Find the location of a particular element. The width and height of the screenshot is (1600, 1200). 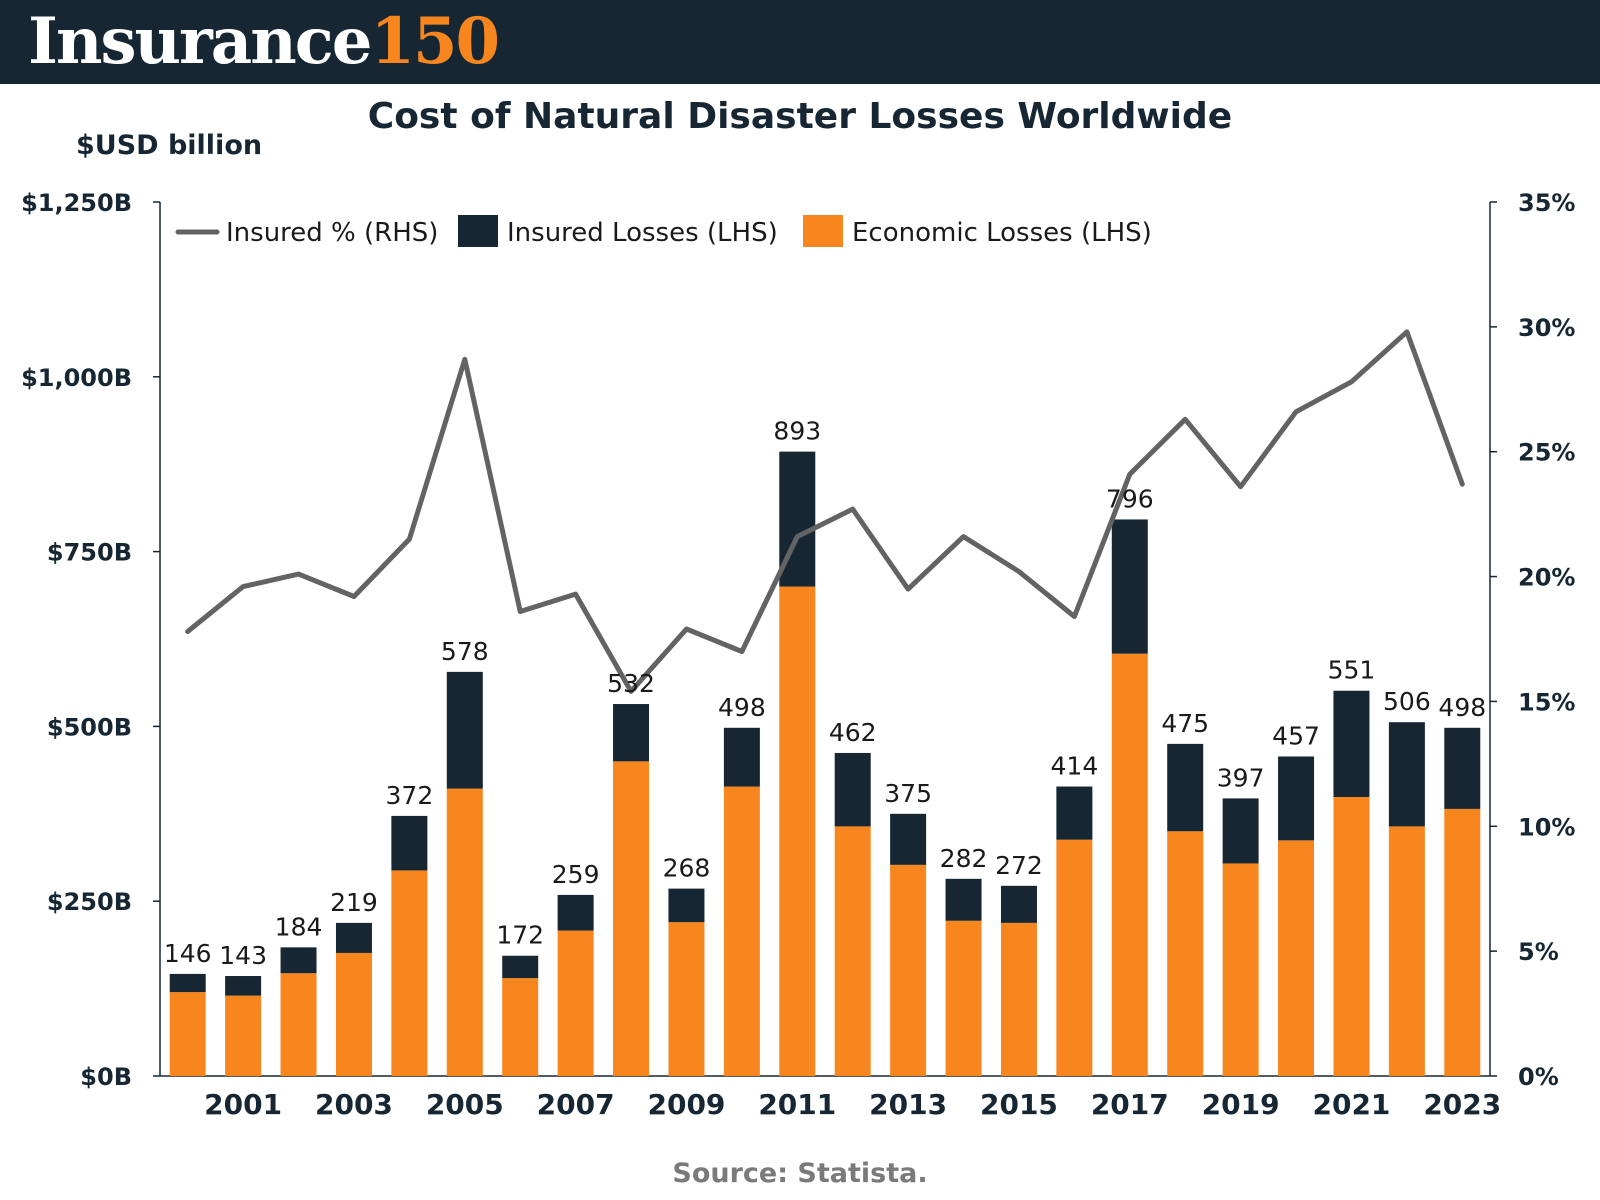

bar-total-label: 184 is located at coordinates (299, 926).